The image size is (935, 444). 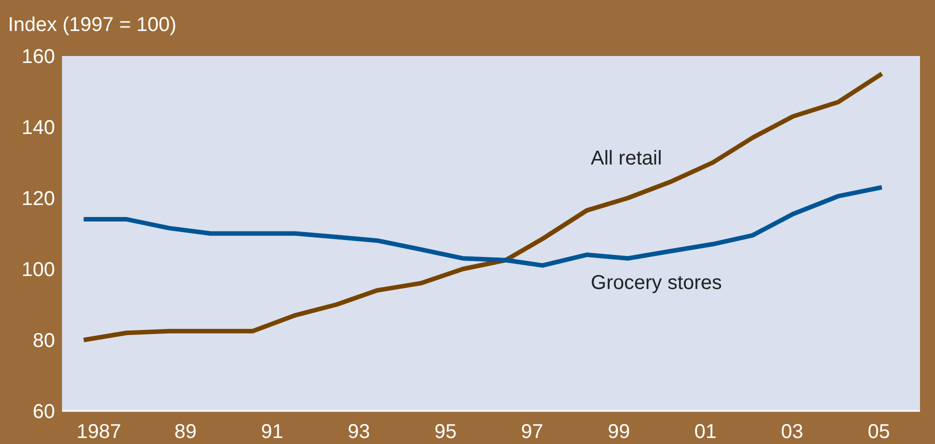 I want to click on series-label: Grocery stores, so click(x=656, y=283).